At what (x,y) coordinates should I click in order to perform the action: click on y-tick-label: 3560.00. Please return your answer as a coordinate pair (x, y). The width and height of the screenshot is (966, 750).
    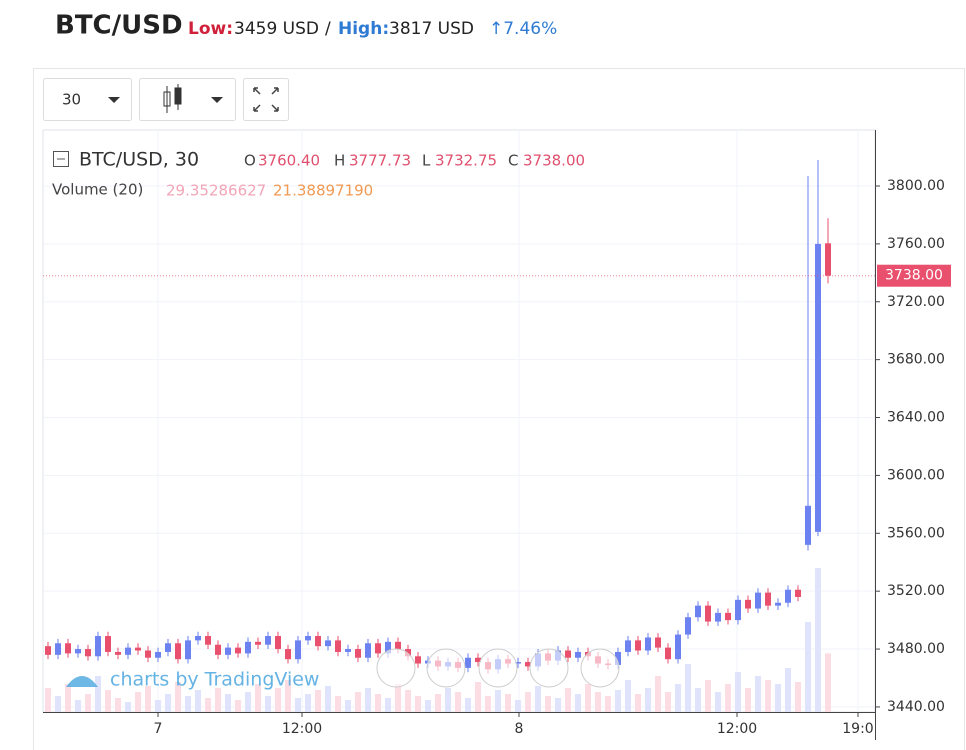
    Looking at the image, I should click on (916, 533).